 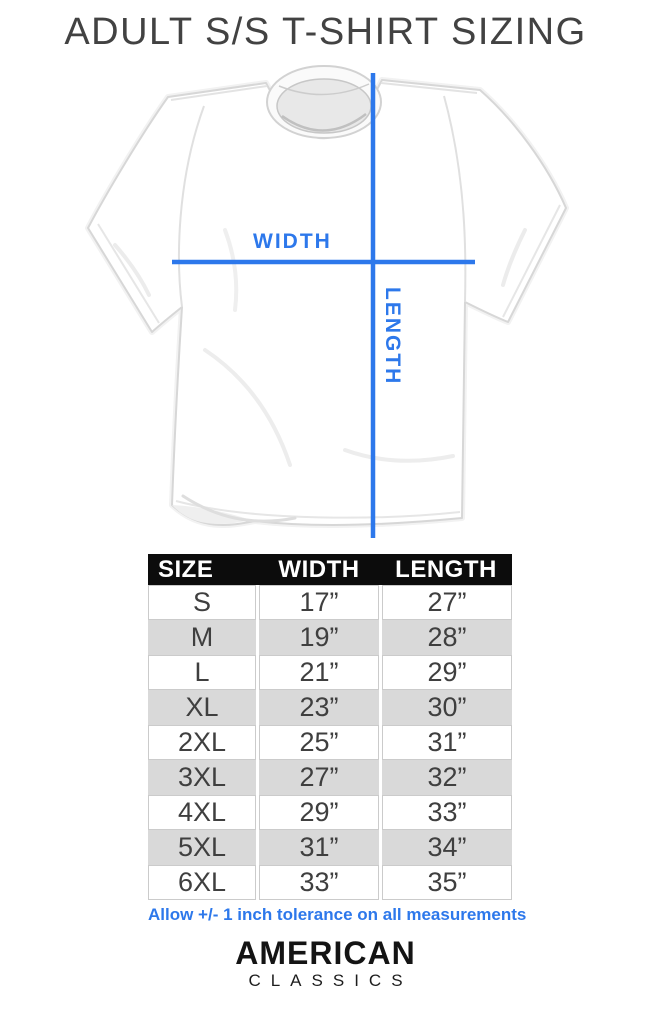 I want to click on header-length: LENGTH, so click(x=446, y=569).